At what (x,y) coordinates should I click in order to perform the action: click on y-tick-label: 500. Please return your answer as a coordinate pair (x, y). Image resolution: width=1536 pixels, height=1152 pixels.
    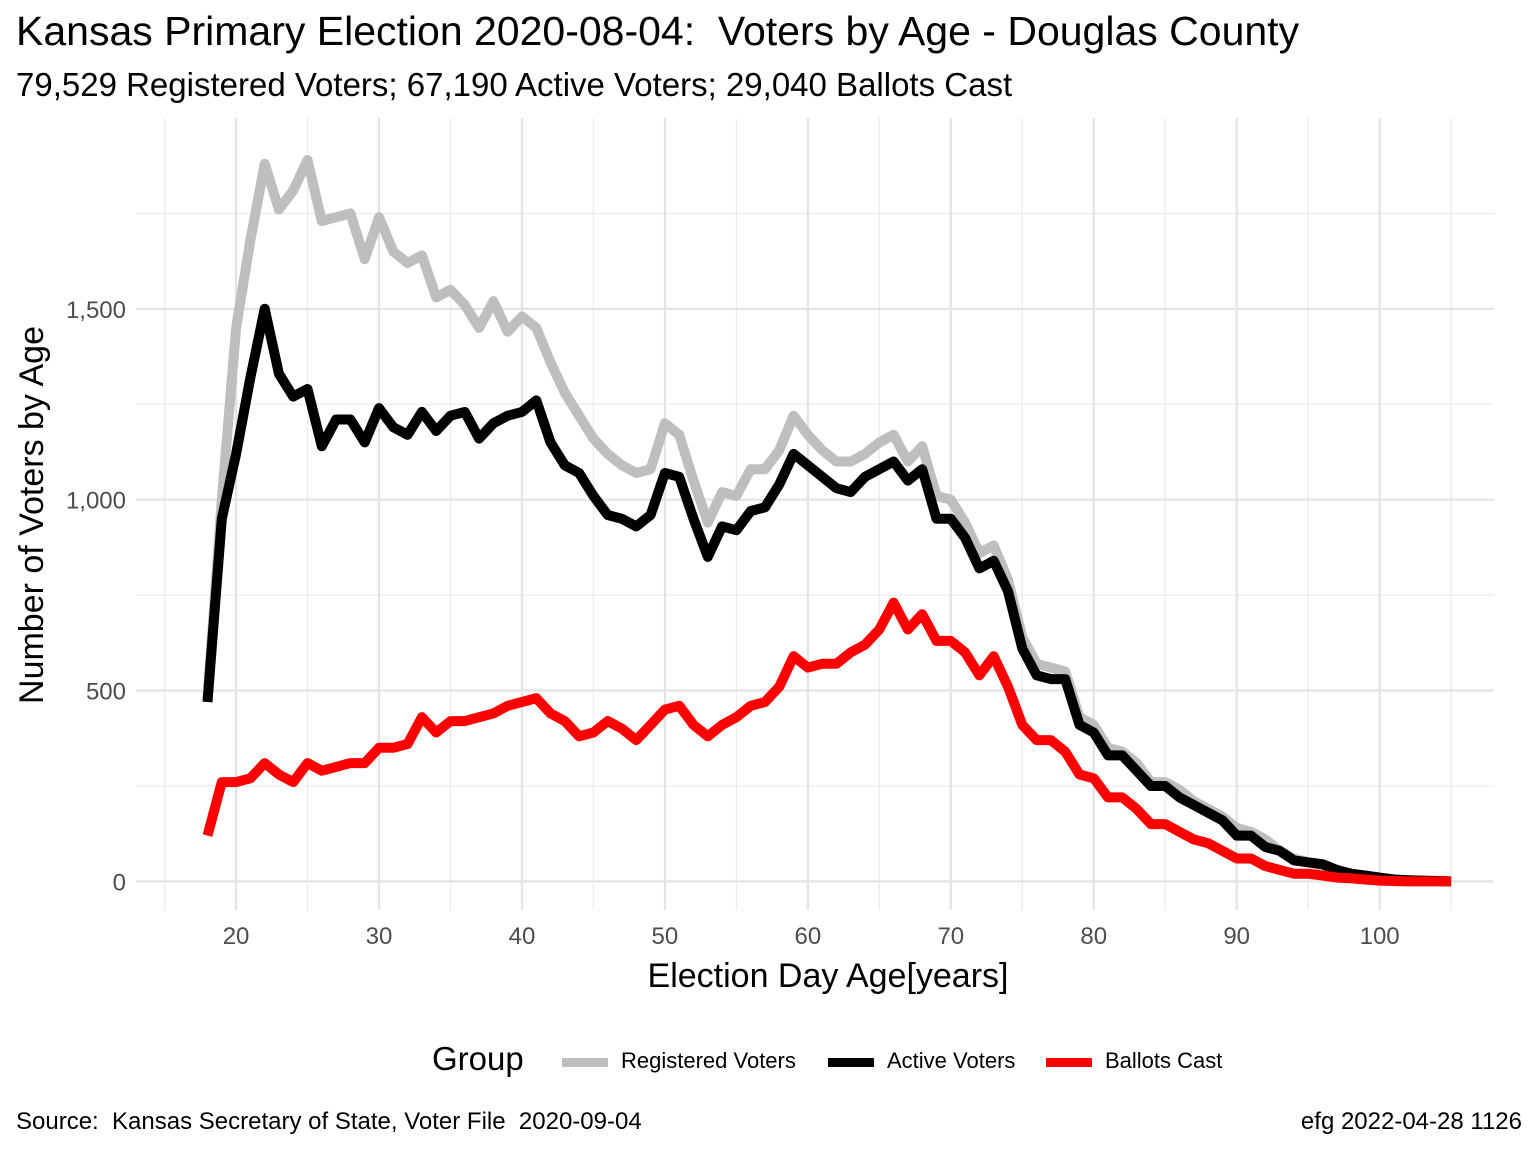
    Looking at the image, I should click on (106, 692).